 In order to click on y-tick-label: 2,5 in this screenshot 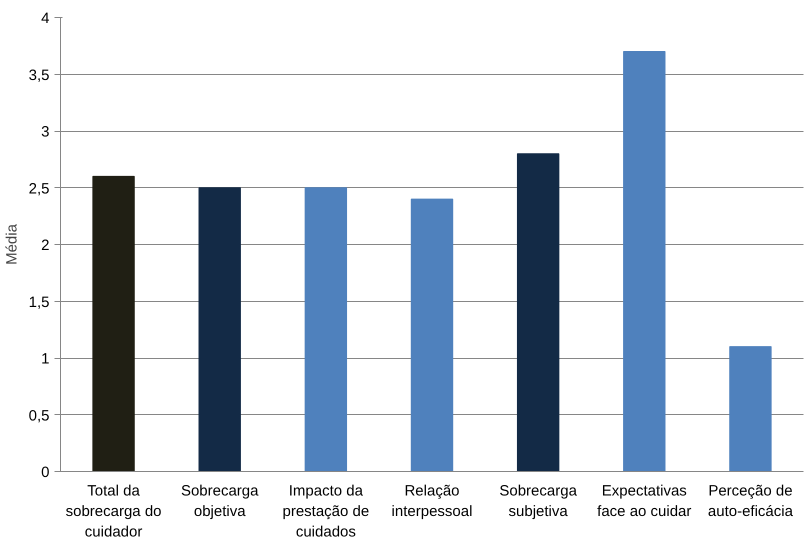, I will do `click(39, 189)`.